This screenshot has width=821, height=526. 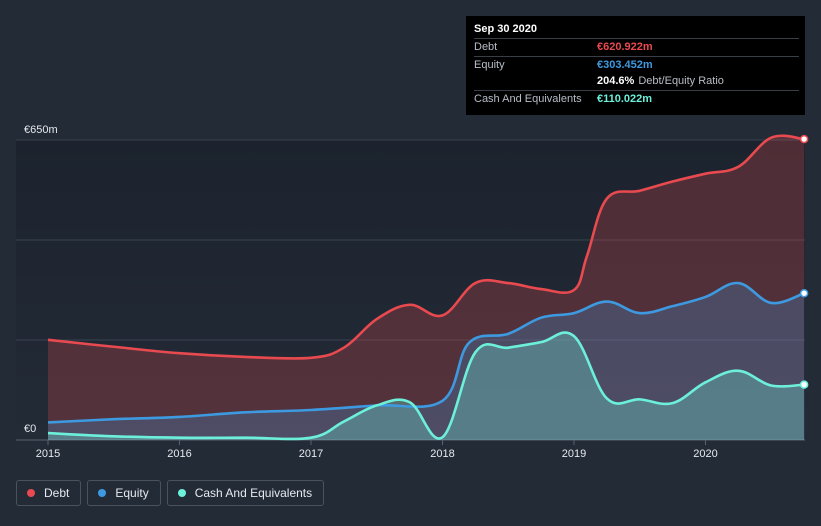 I want to click on y-axis-top-label: €650m, so click(x=41, y=130).